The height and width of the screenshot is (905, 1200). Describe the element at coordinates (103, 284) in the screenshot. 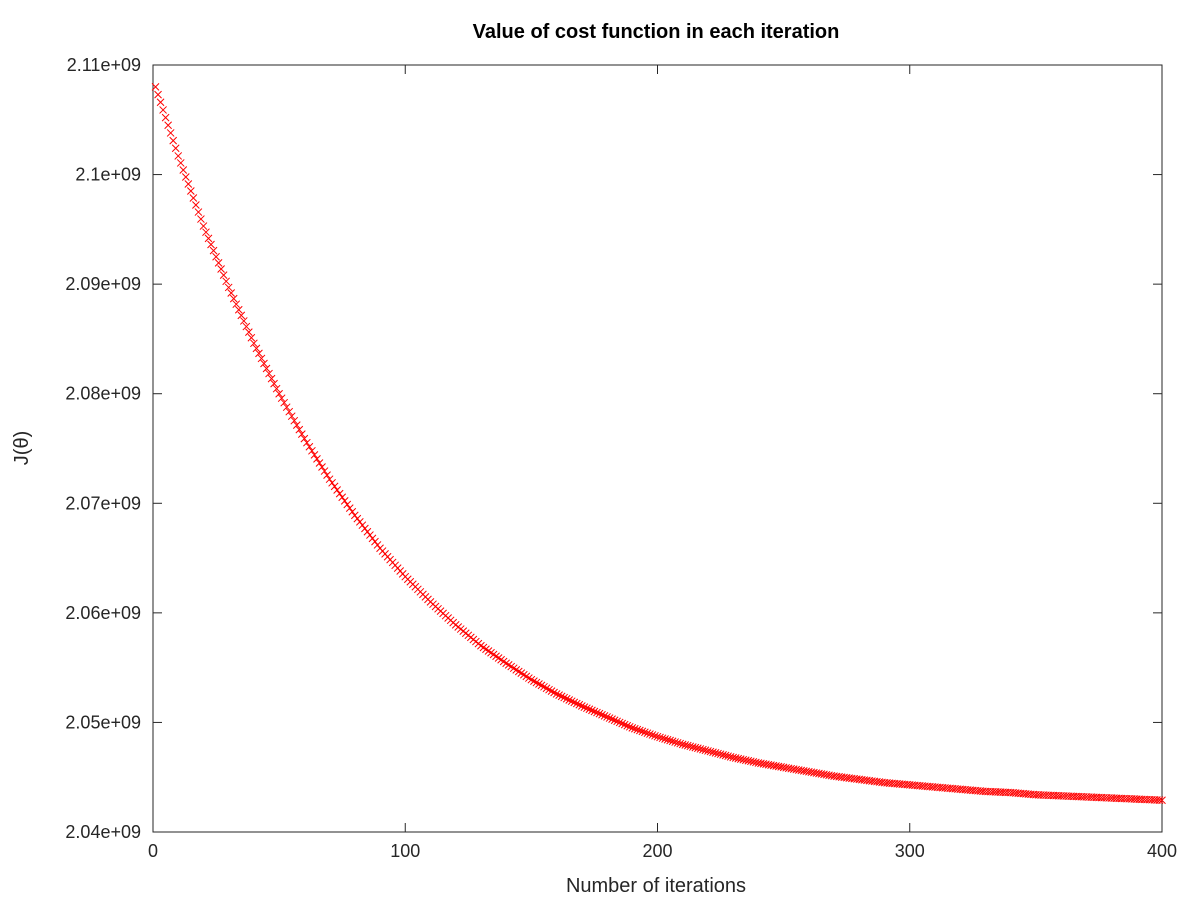

I see `y-tick-label: 2.09e+09` at that location.